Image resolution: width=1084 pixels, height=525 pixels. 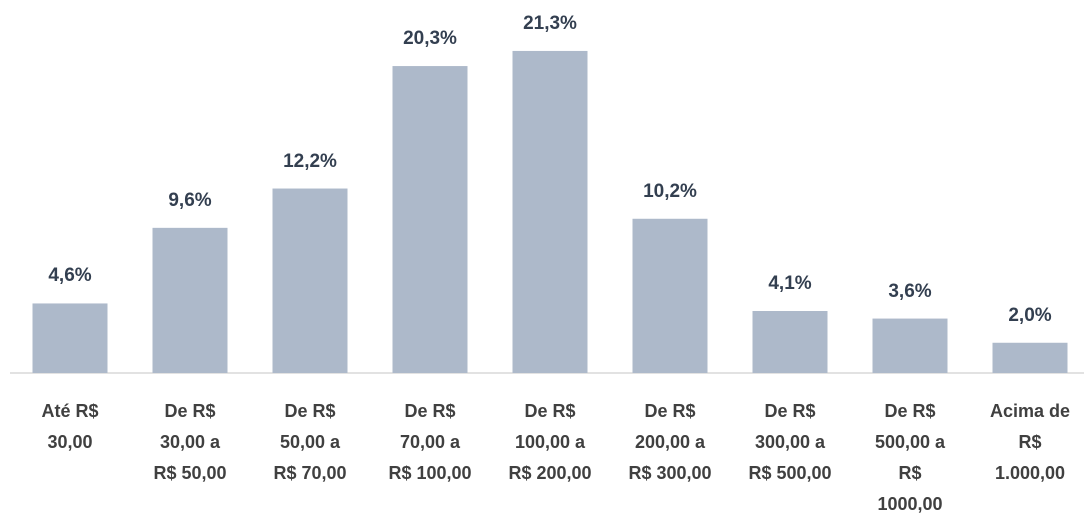 What do you see at coordinates (1030, 315) in the screenshot?
I see `value-label: 2,0%` at bounding box center [1030, 315].